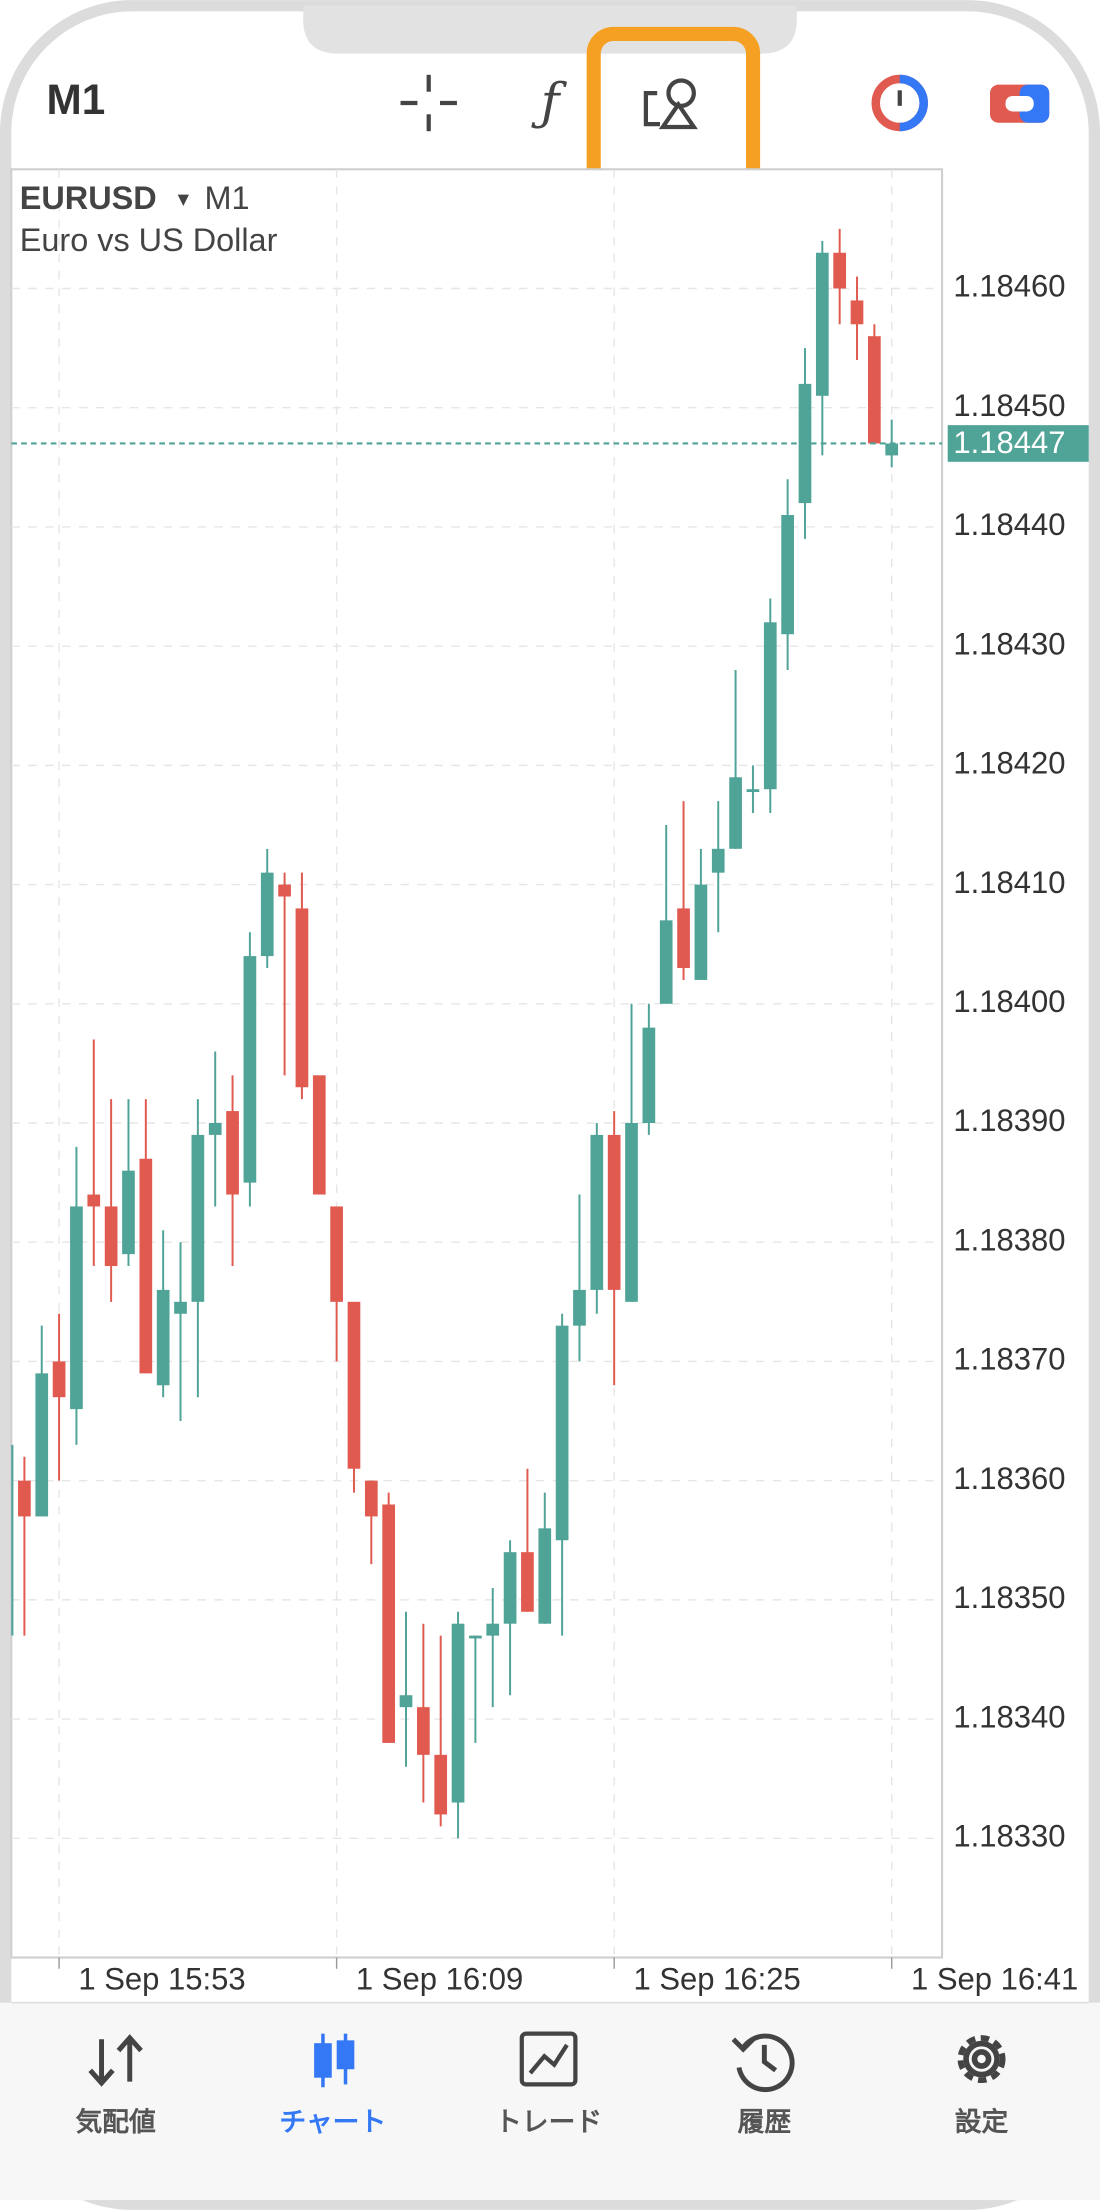 Image resolution: width=1100 pixels, height=2210 pixels. I want to click on x-tick-label: 1 Sep 16:41, so click(994, 1979).